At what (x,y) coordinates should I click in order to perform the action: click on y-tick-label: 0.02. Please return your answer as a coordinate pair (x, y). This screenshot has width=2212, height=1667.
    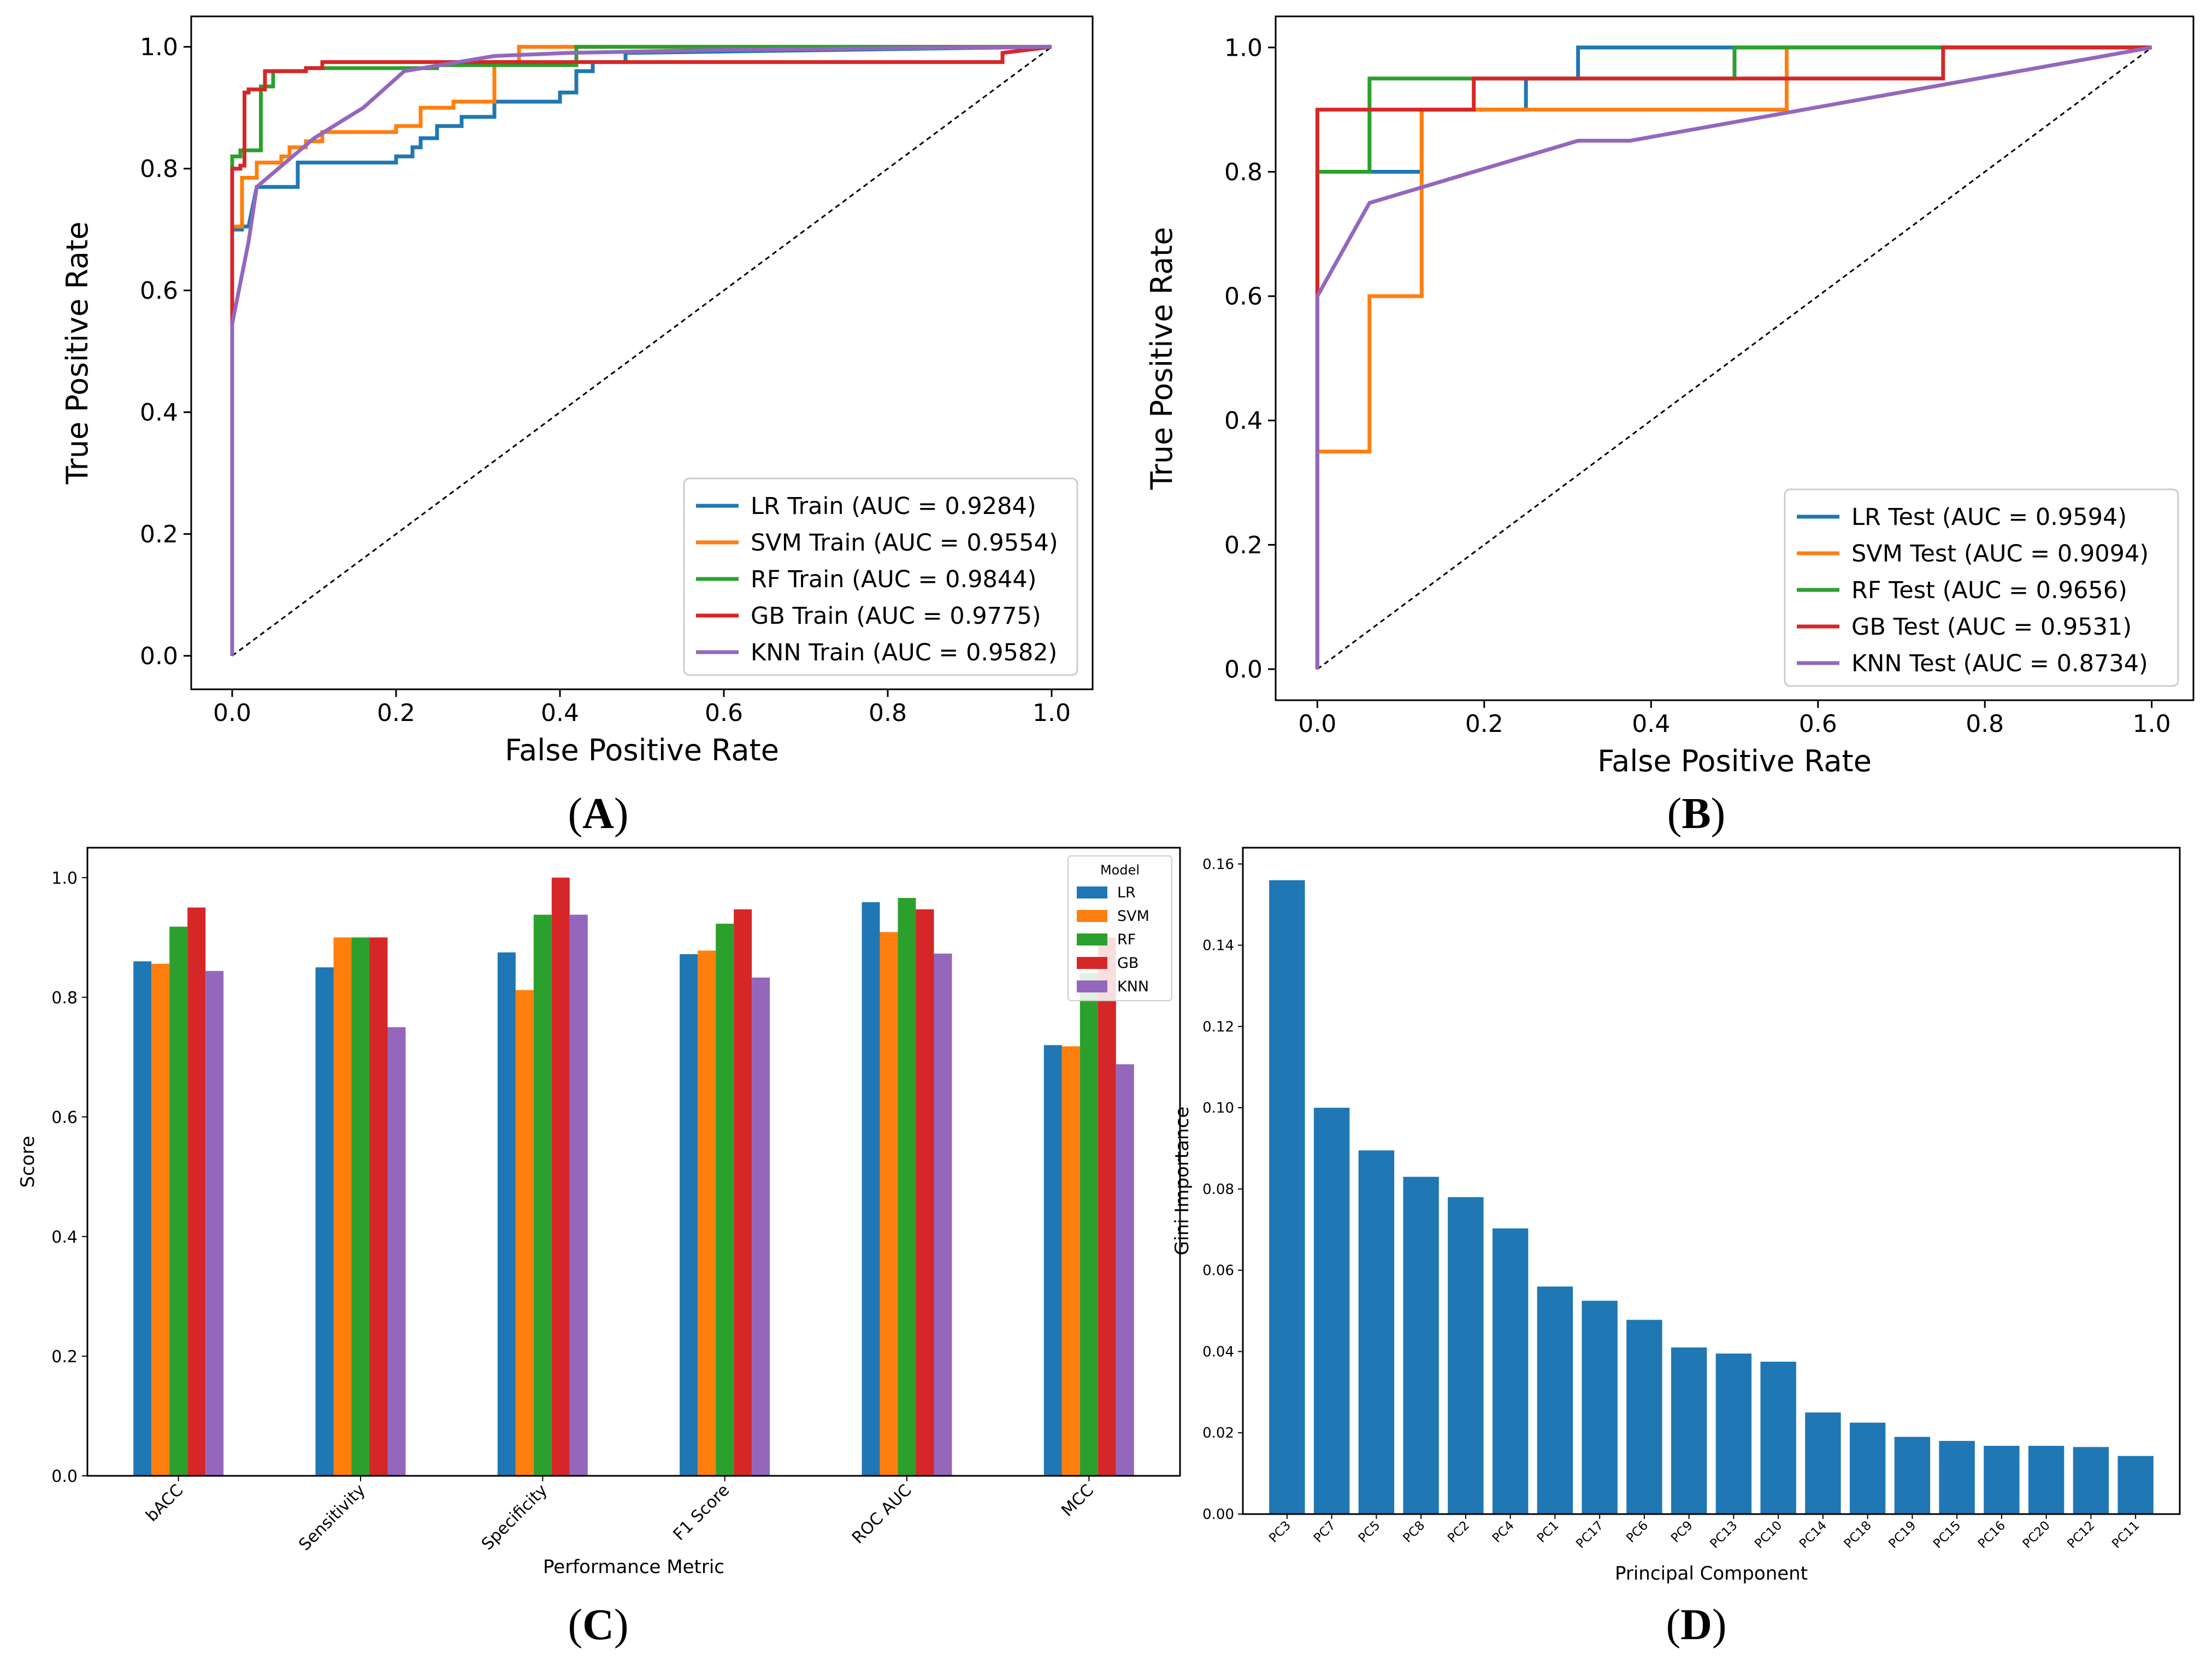
    Looking at the image, I should click on (1218, 1433).